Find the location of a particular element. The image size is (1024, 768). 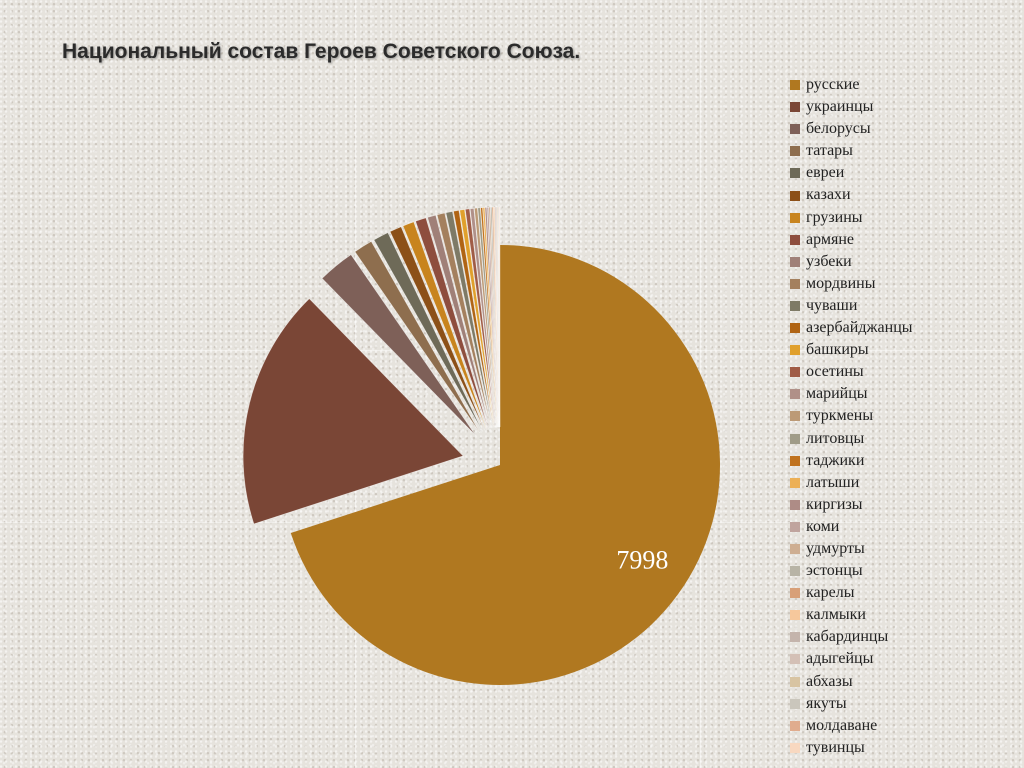

legend-label: мордвины is located at coordinates (841, 283).